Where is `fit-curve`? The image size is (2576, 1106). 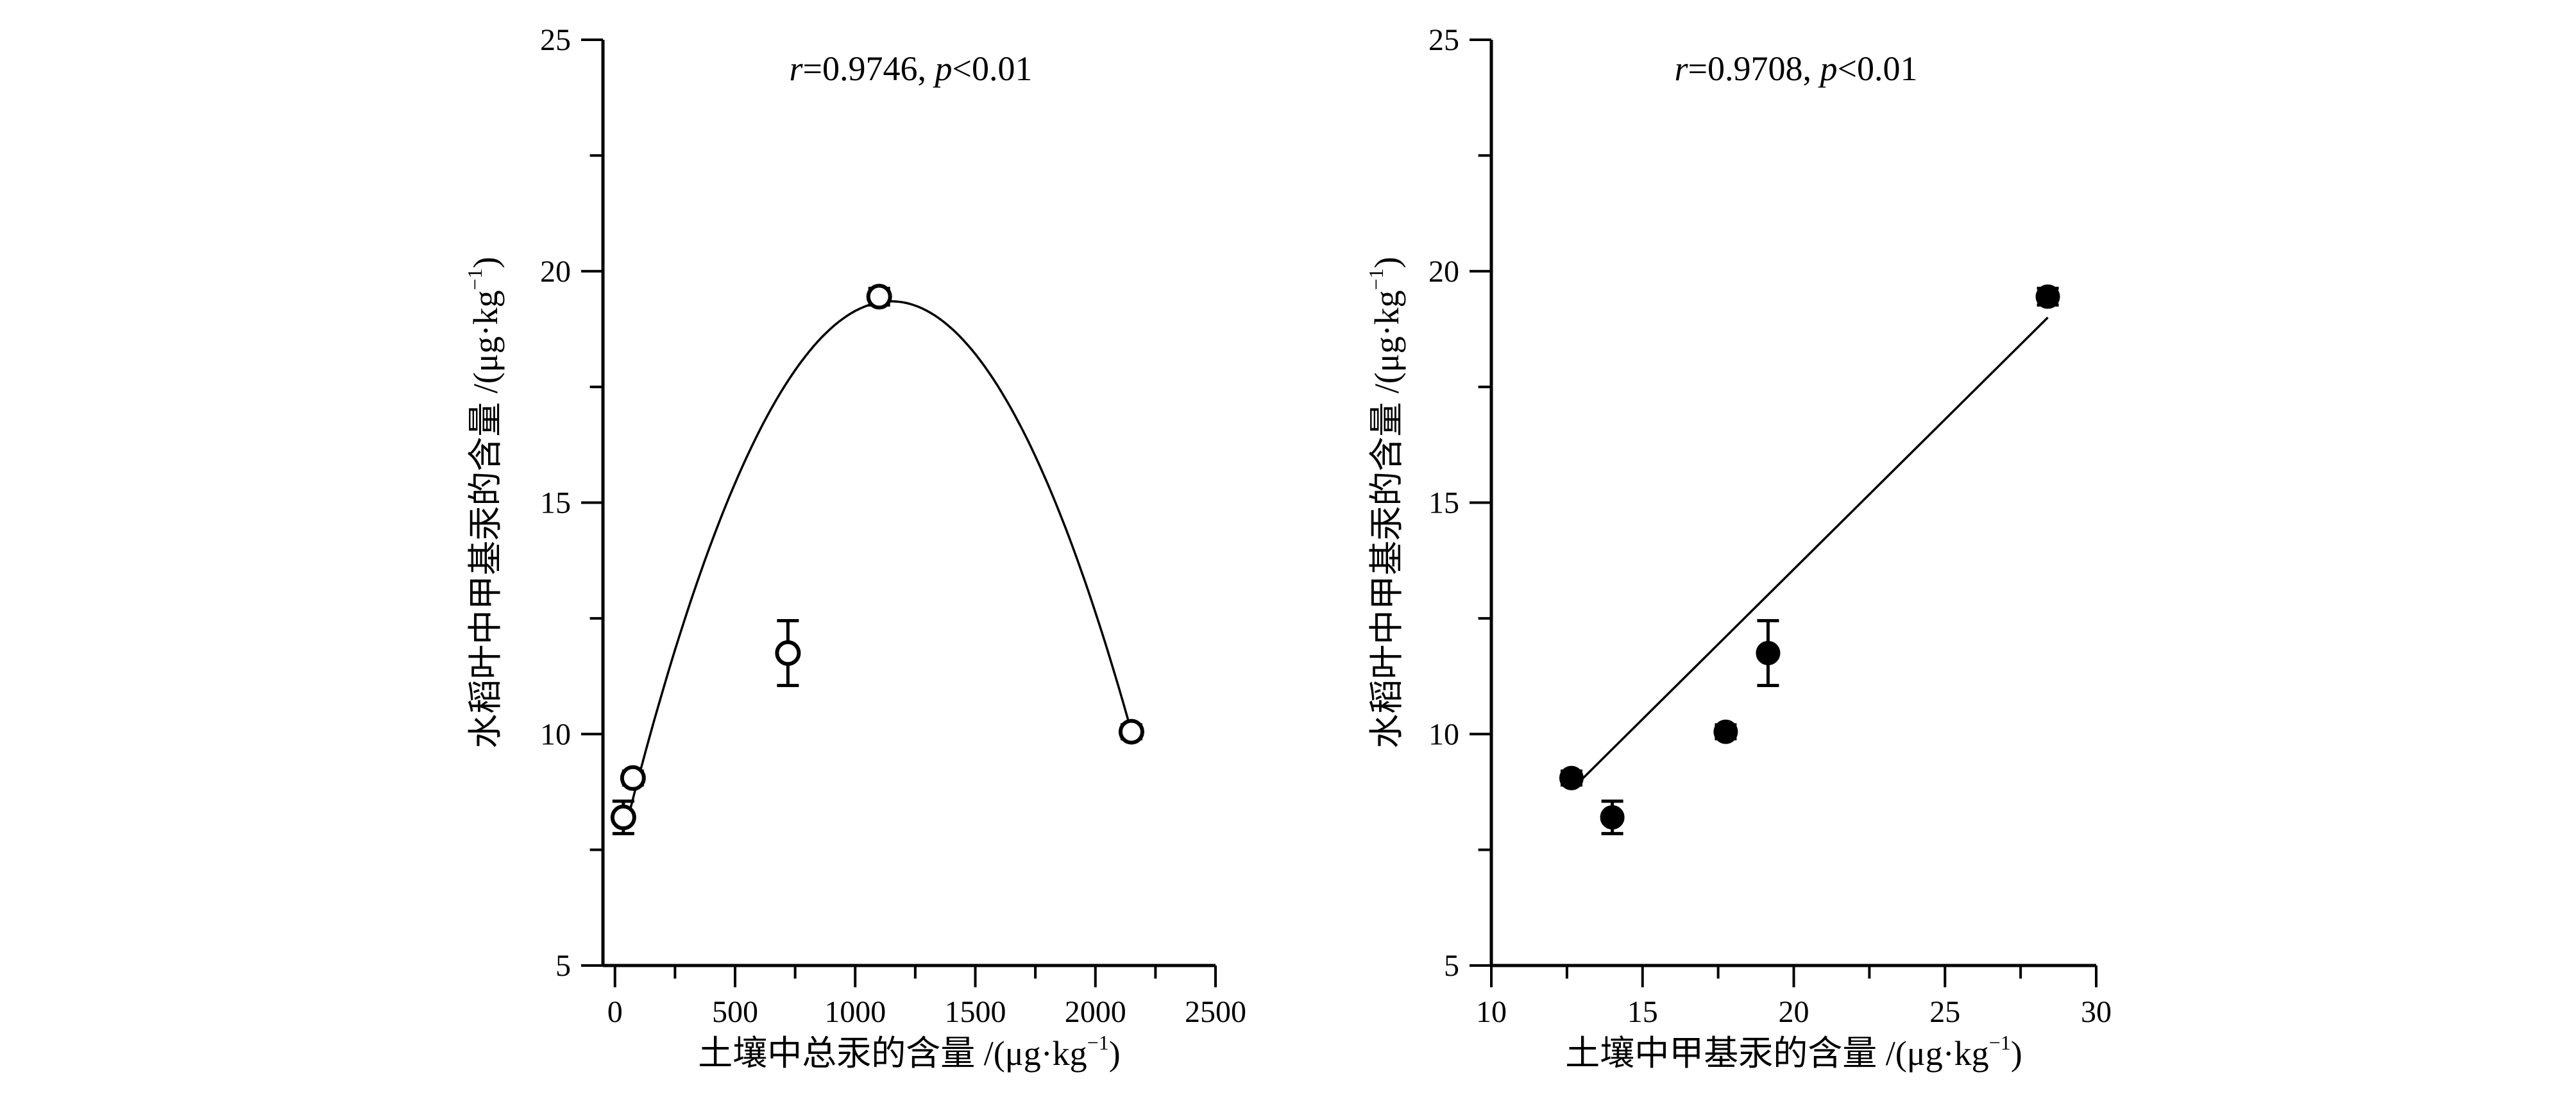
fit-curve is located at coordinates (880, 556).